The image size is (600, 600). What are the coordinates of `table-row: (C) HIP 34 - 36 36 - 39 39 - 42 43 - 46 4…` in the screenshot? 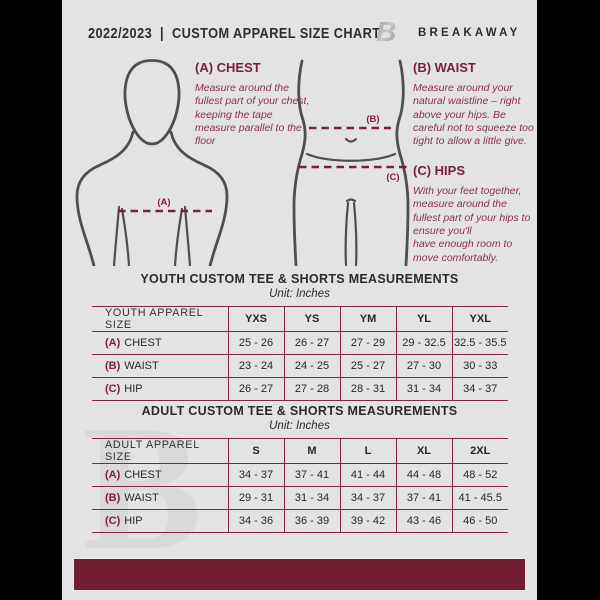 It's located at (300, 521).